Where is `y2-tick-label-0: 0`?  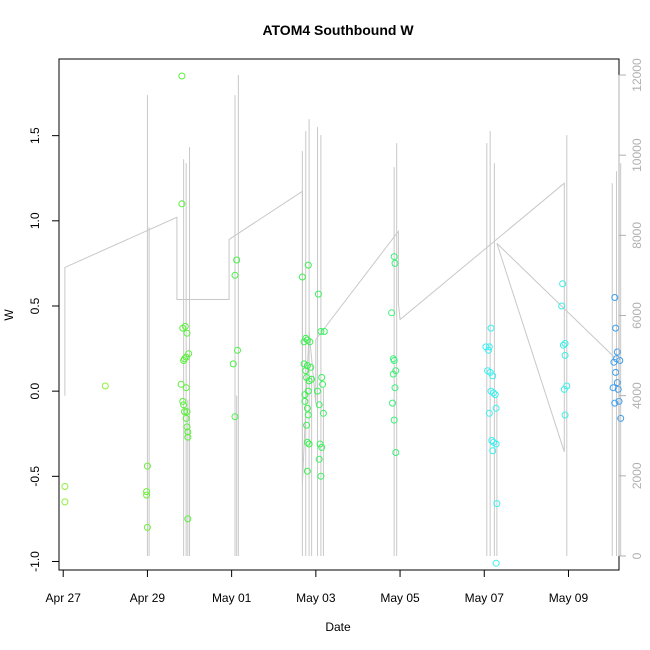 y2-tick-label-0: 0 is located at coordinates (637, 555).